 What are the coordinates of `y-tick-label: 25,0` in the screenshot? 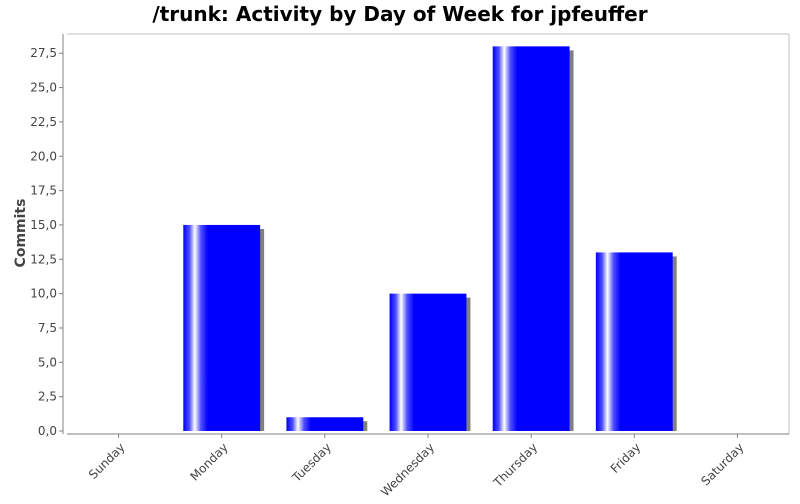 It's located at (43, 88).